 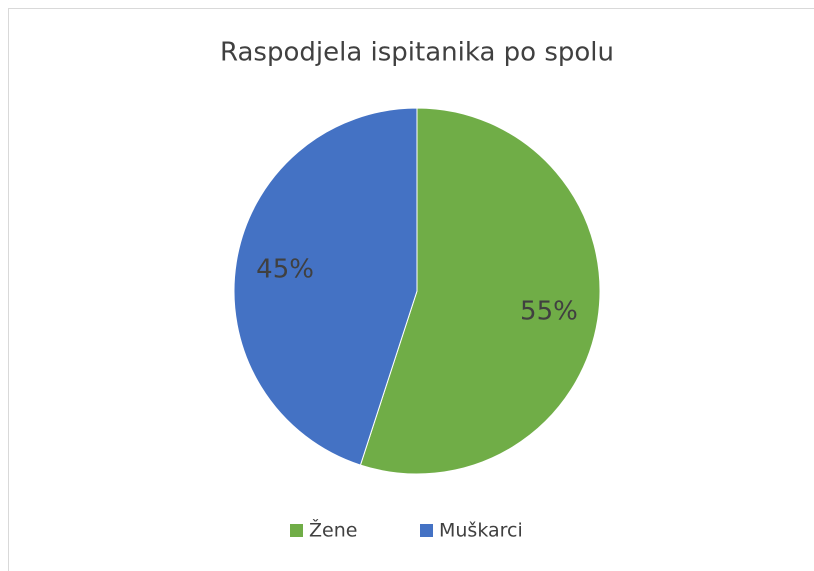 I want to click on legend-label: Muškarci, so click(x=481, y=531).